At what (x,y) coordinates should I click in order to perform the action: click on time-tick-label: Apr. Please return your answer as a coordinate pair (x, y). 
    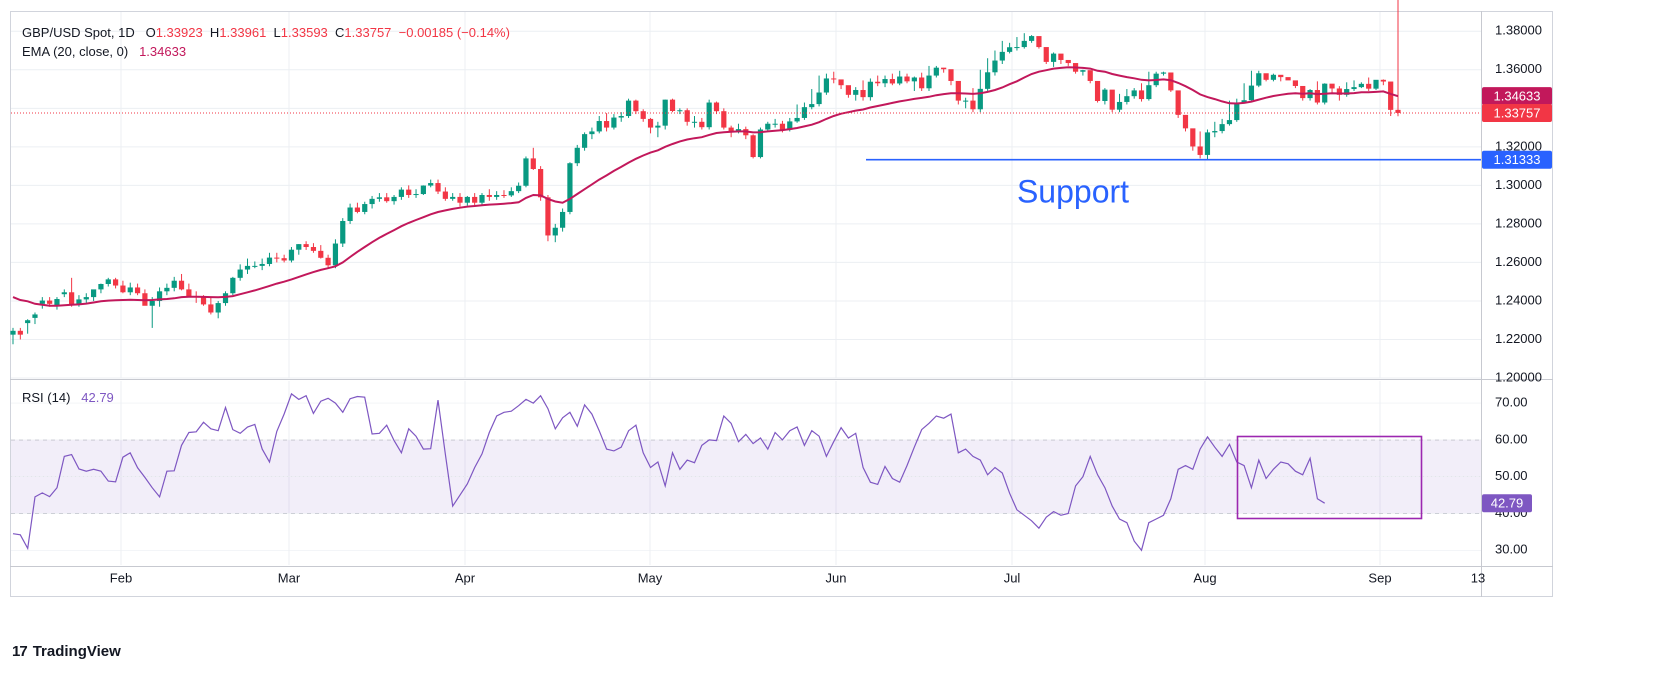
    Looking at the image, I should click on (465, 577).